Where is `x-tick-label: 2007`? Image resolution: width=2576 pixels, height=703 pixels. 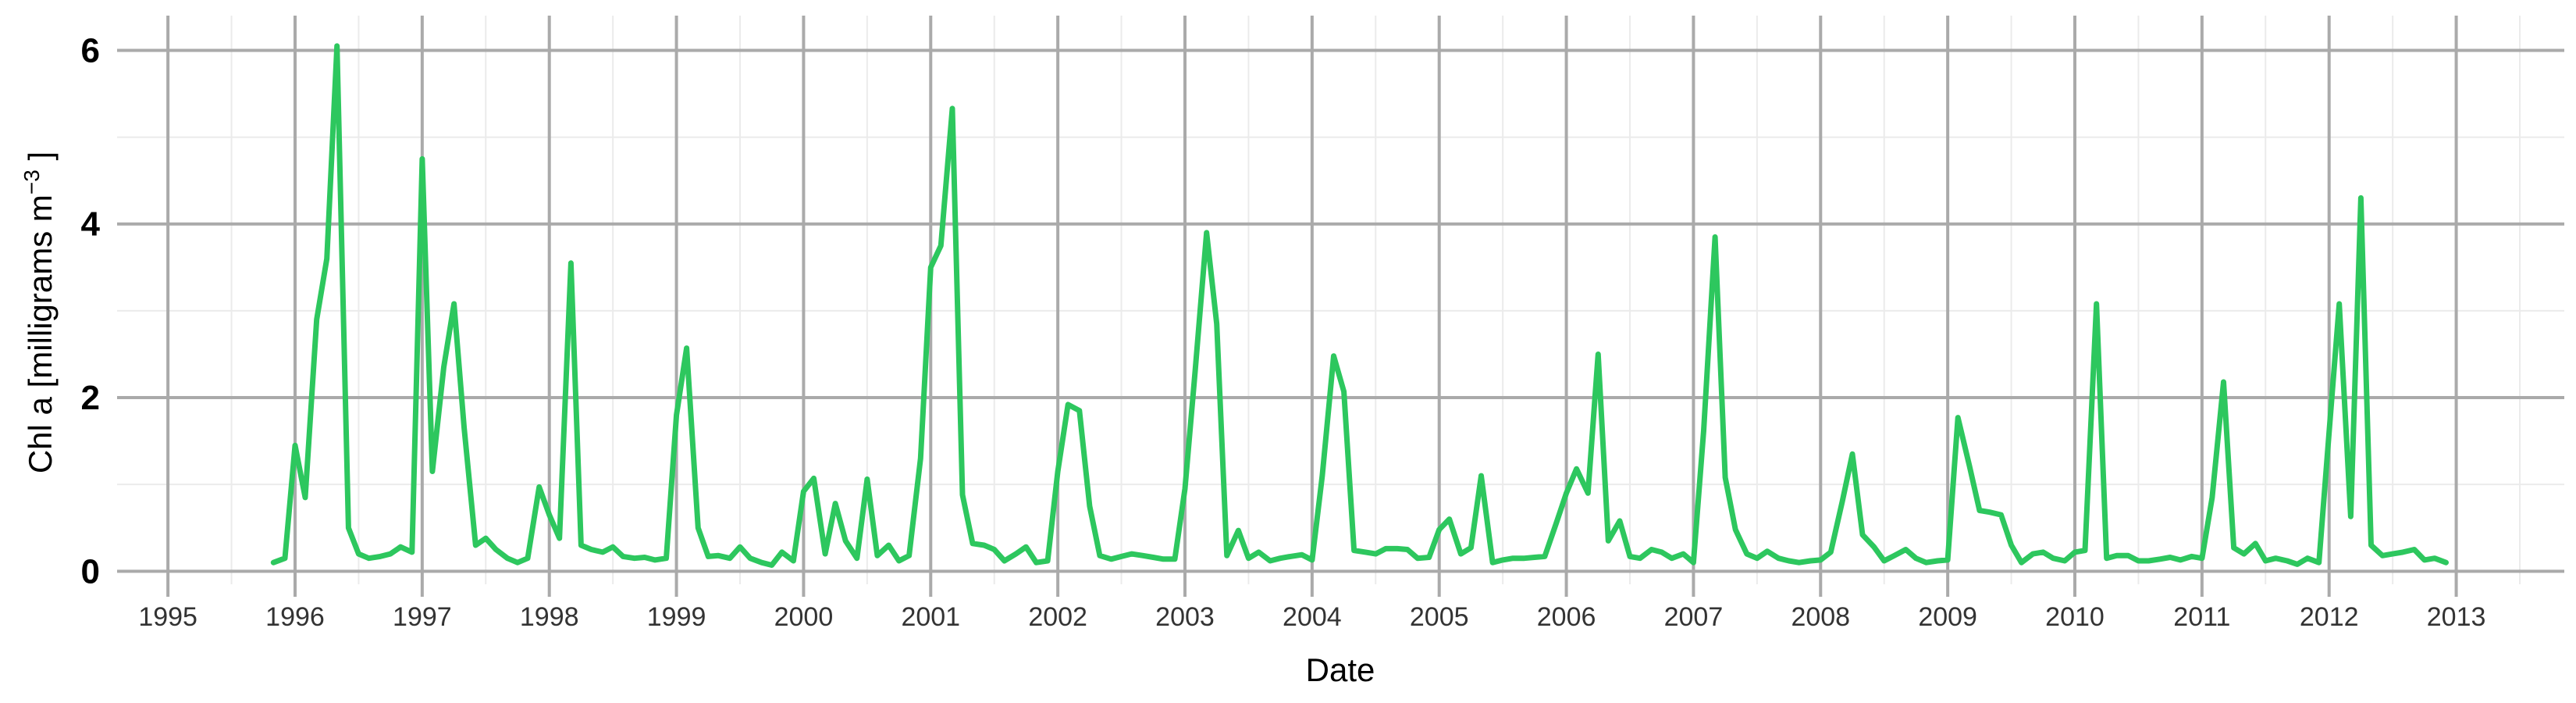 x-tick-label: 2007 is located at coordinates (1694, 617).